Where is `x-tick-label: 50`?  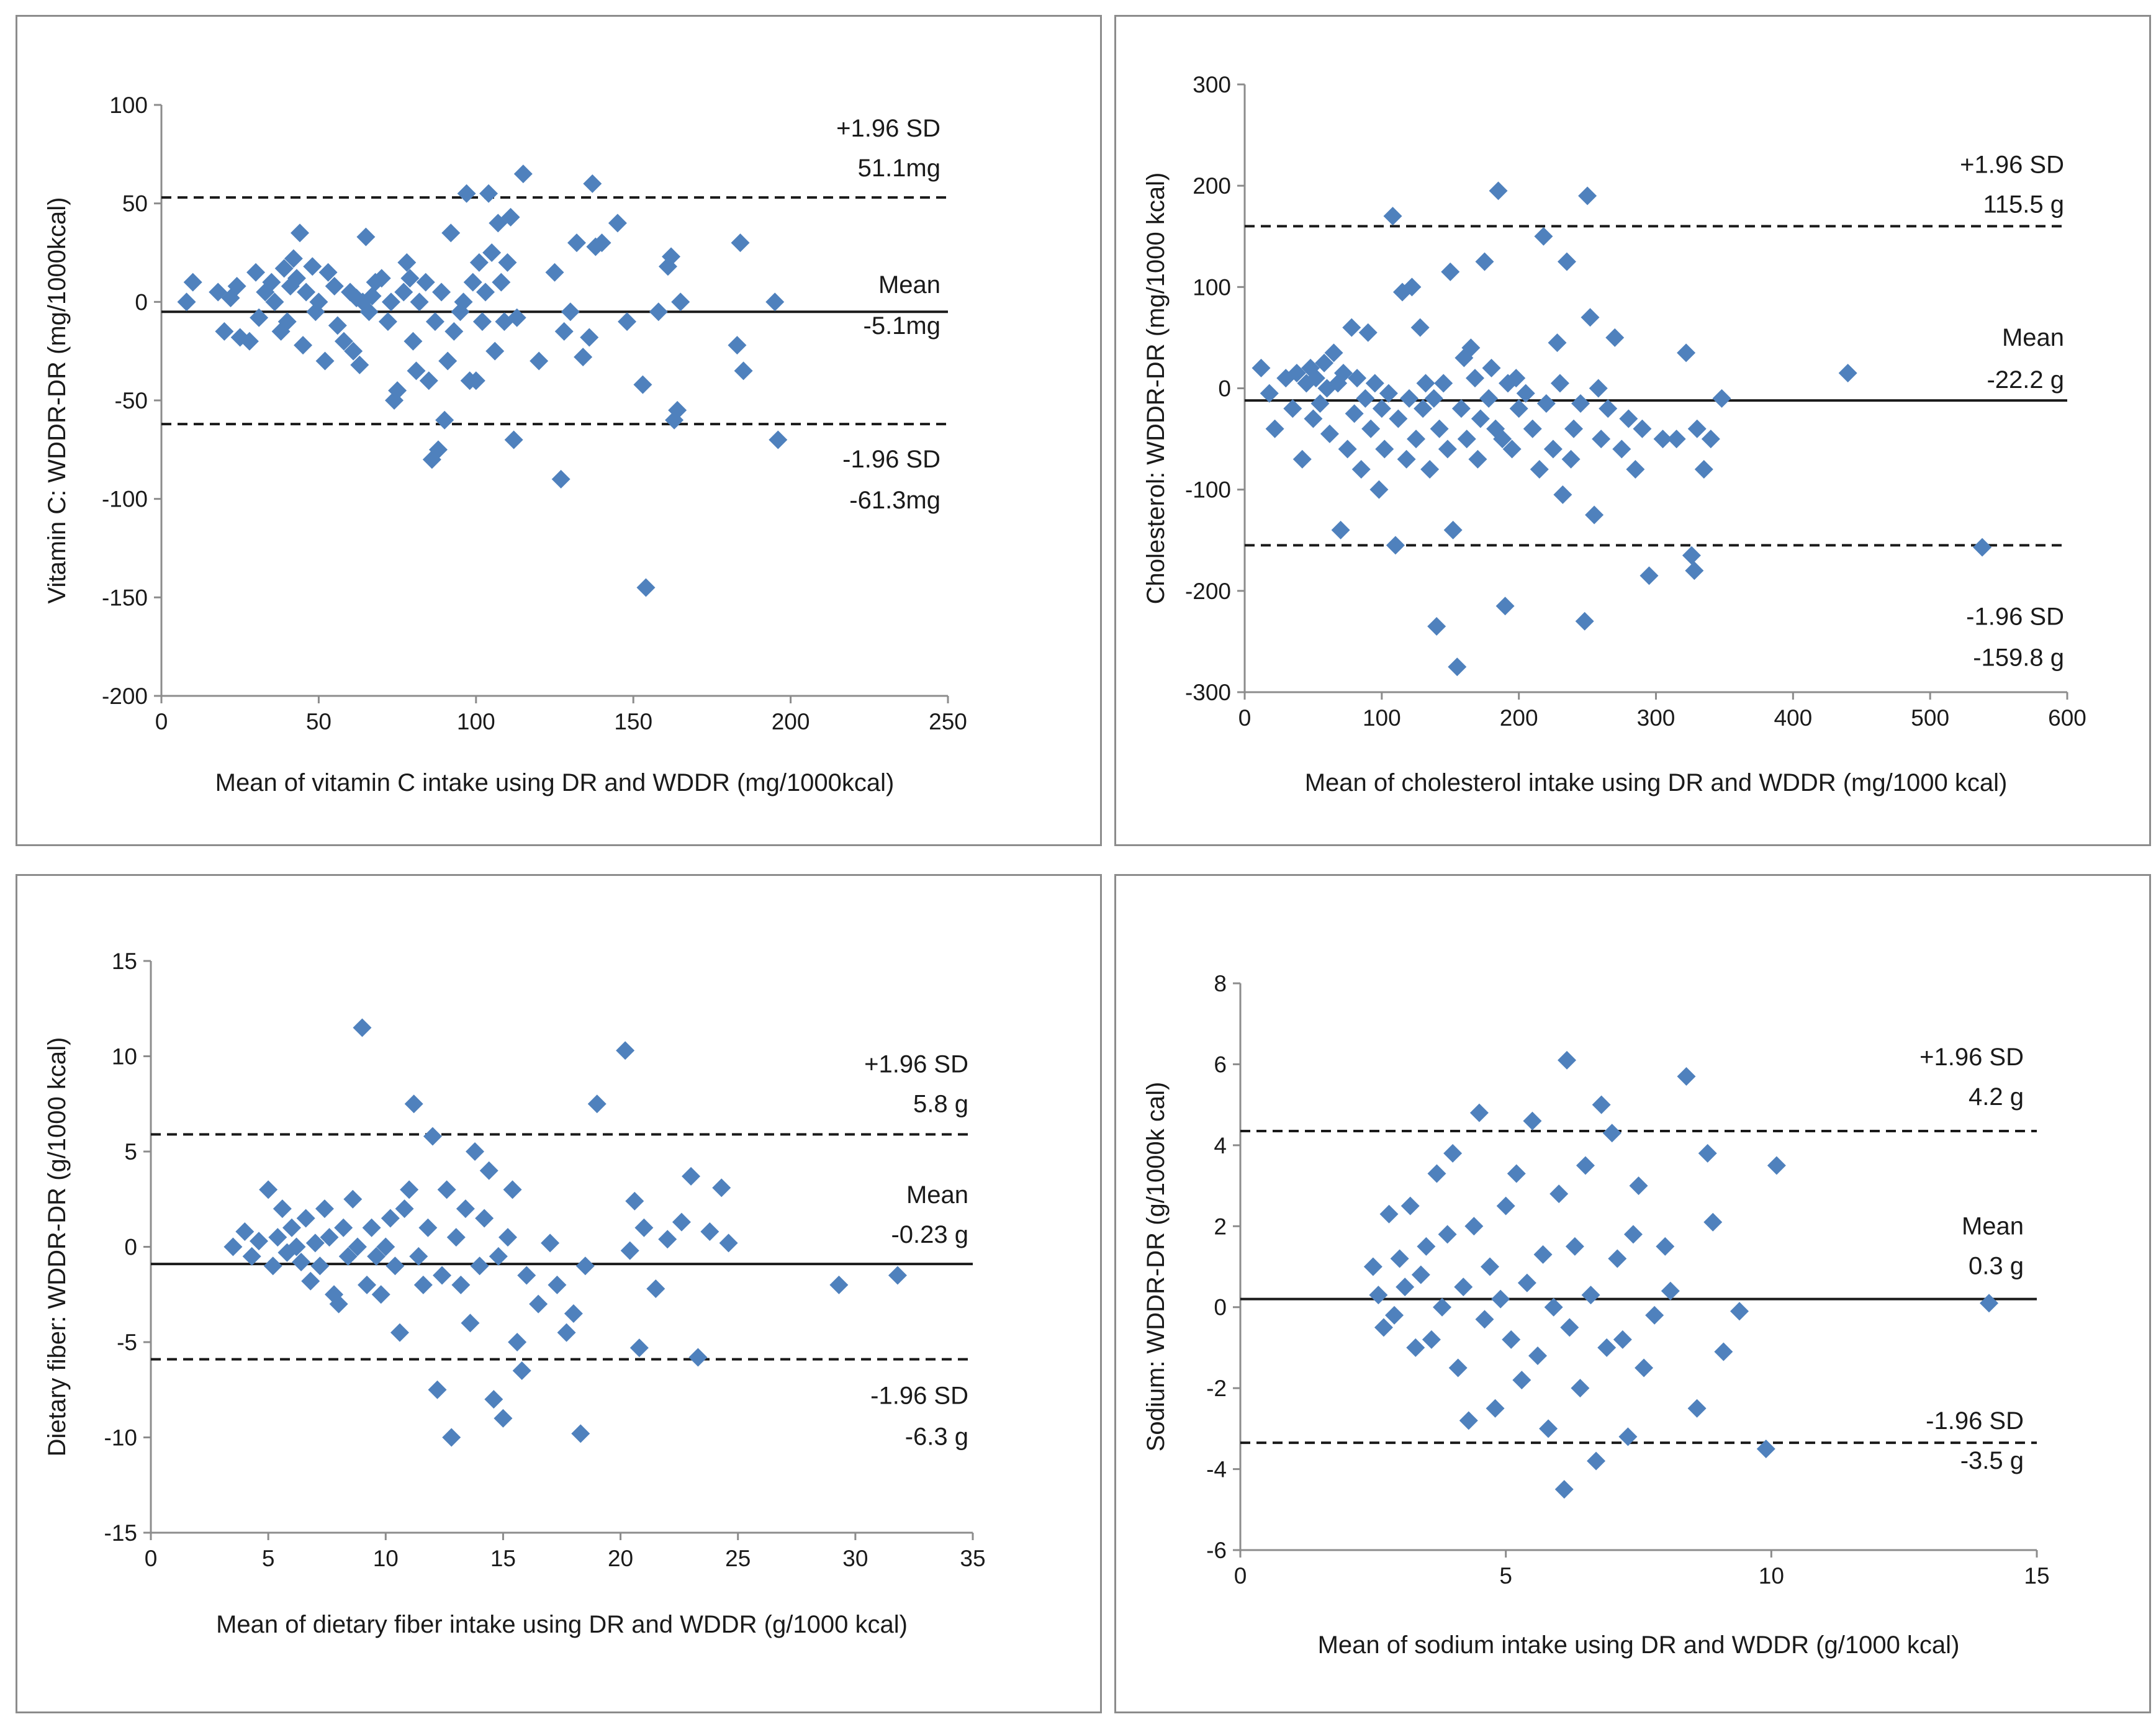
x-tick-label: 50 is located at coordinates (319, 721).